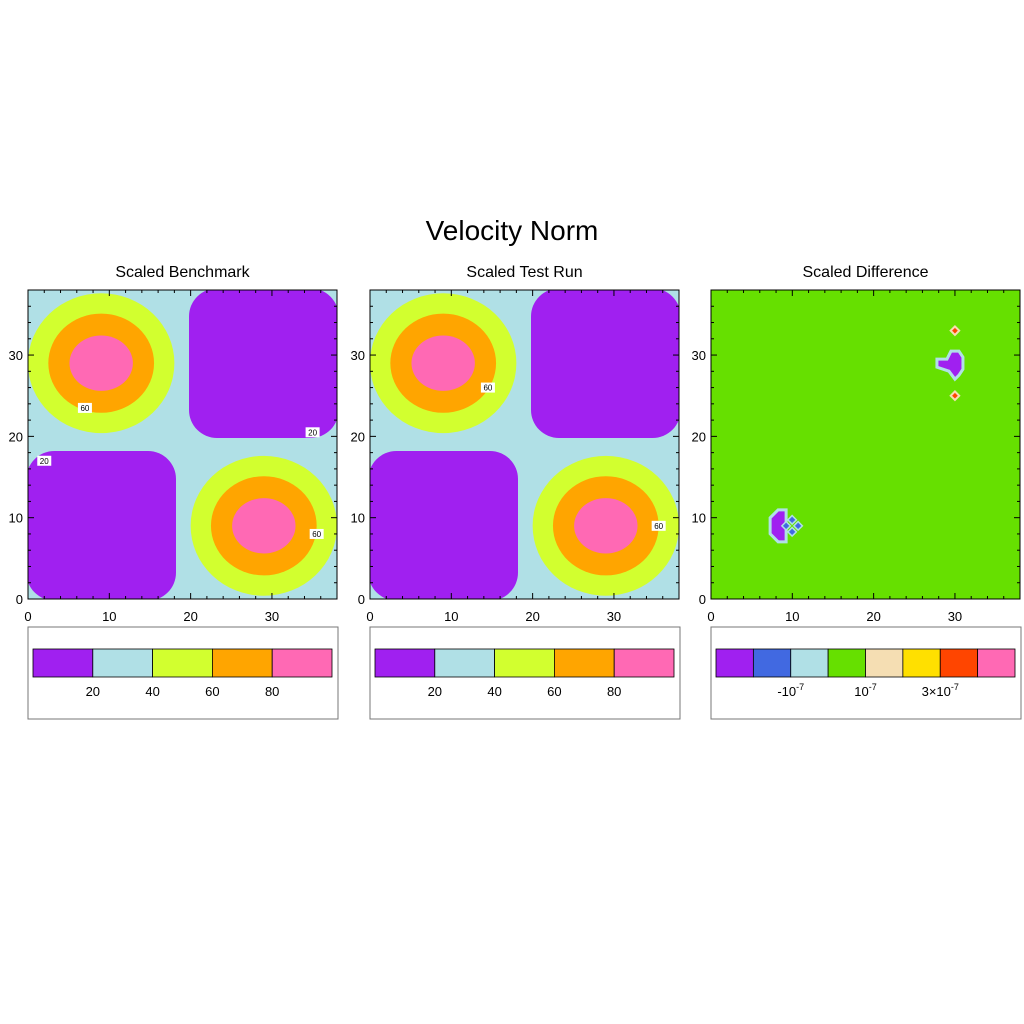 The image size is (1024, 1024). Describe the element at coordinates (778, 526) in the screenshot. I see `difference-feature-lower` at that location.